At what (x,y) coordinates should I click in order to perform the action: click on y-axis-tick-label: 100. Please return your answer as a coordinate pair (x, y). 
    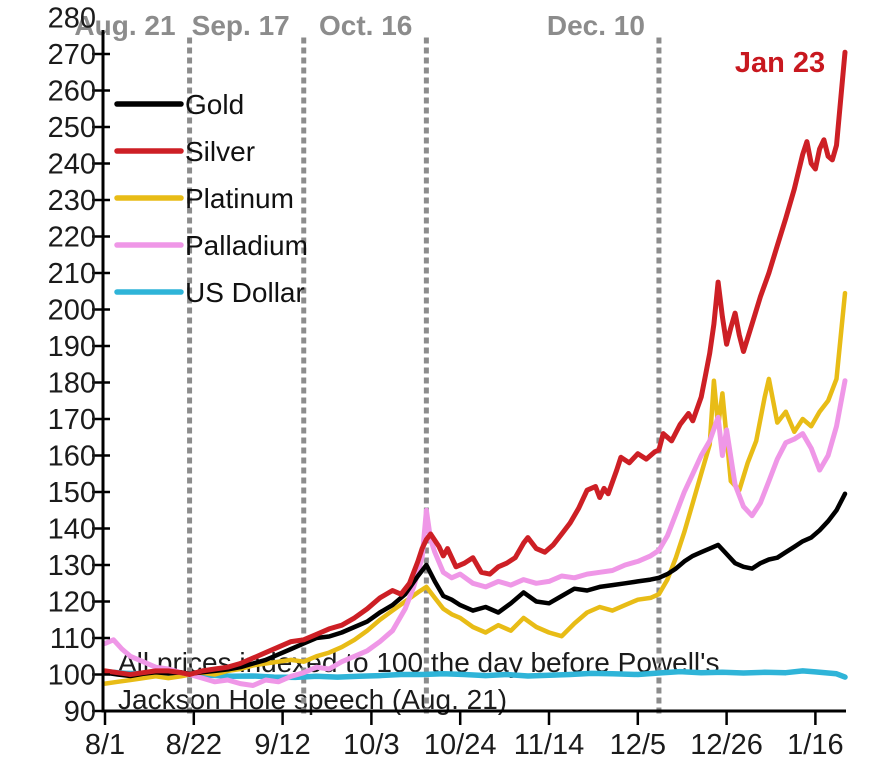
    Looking at the image, I should click on (72, 676).